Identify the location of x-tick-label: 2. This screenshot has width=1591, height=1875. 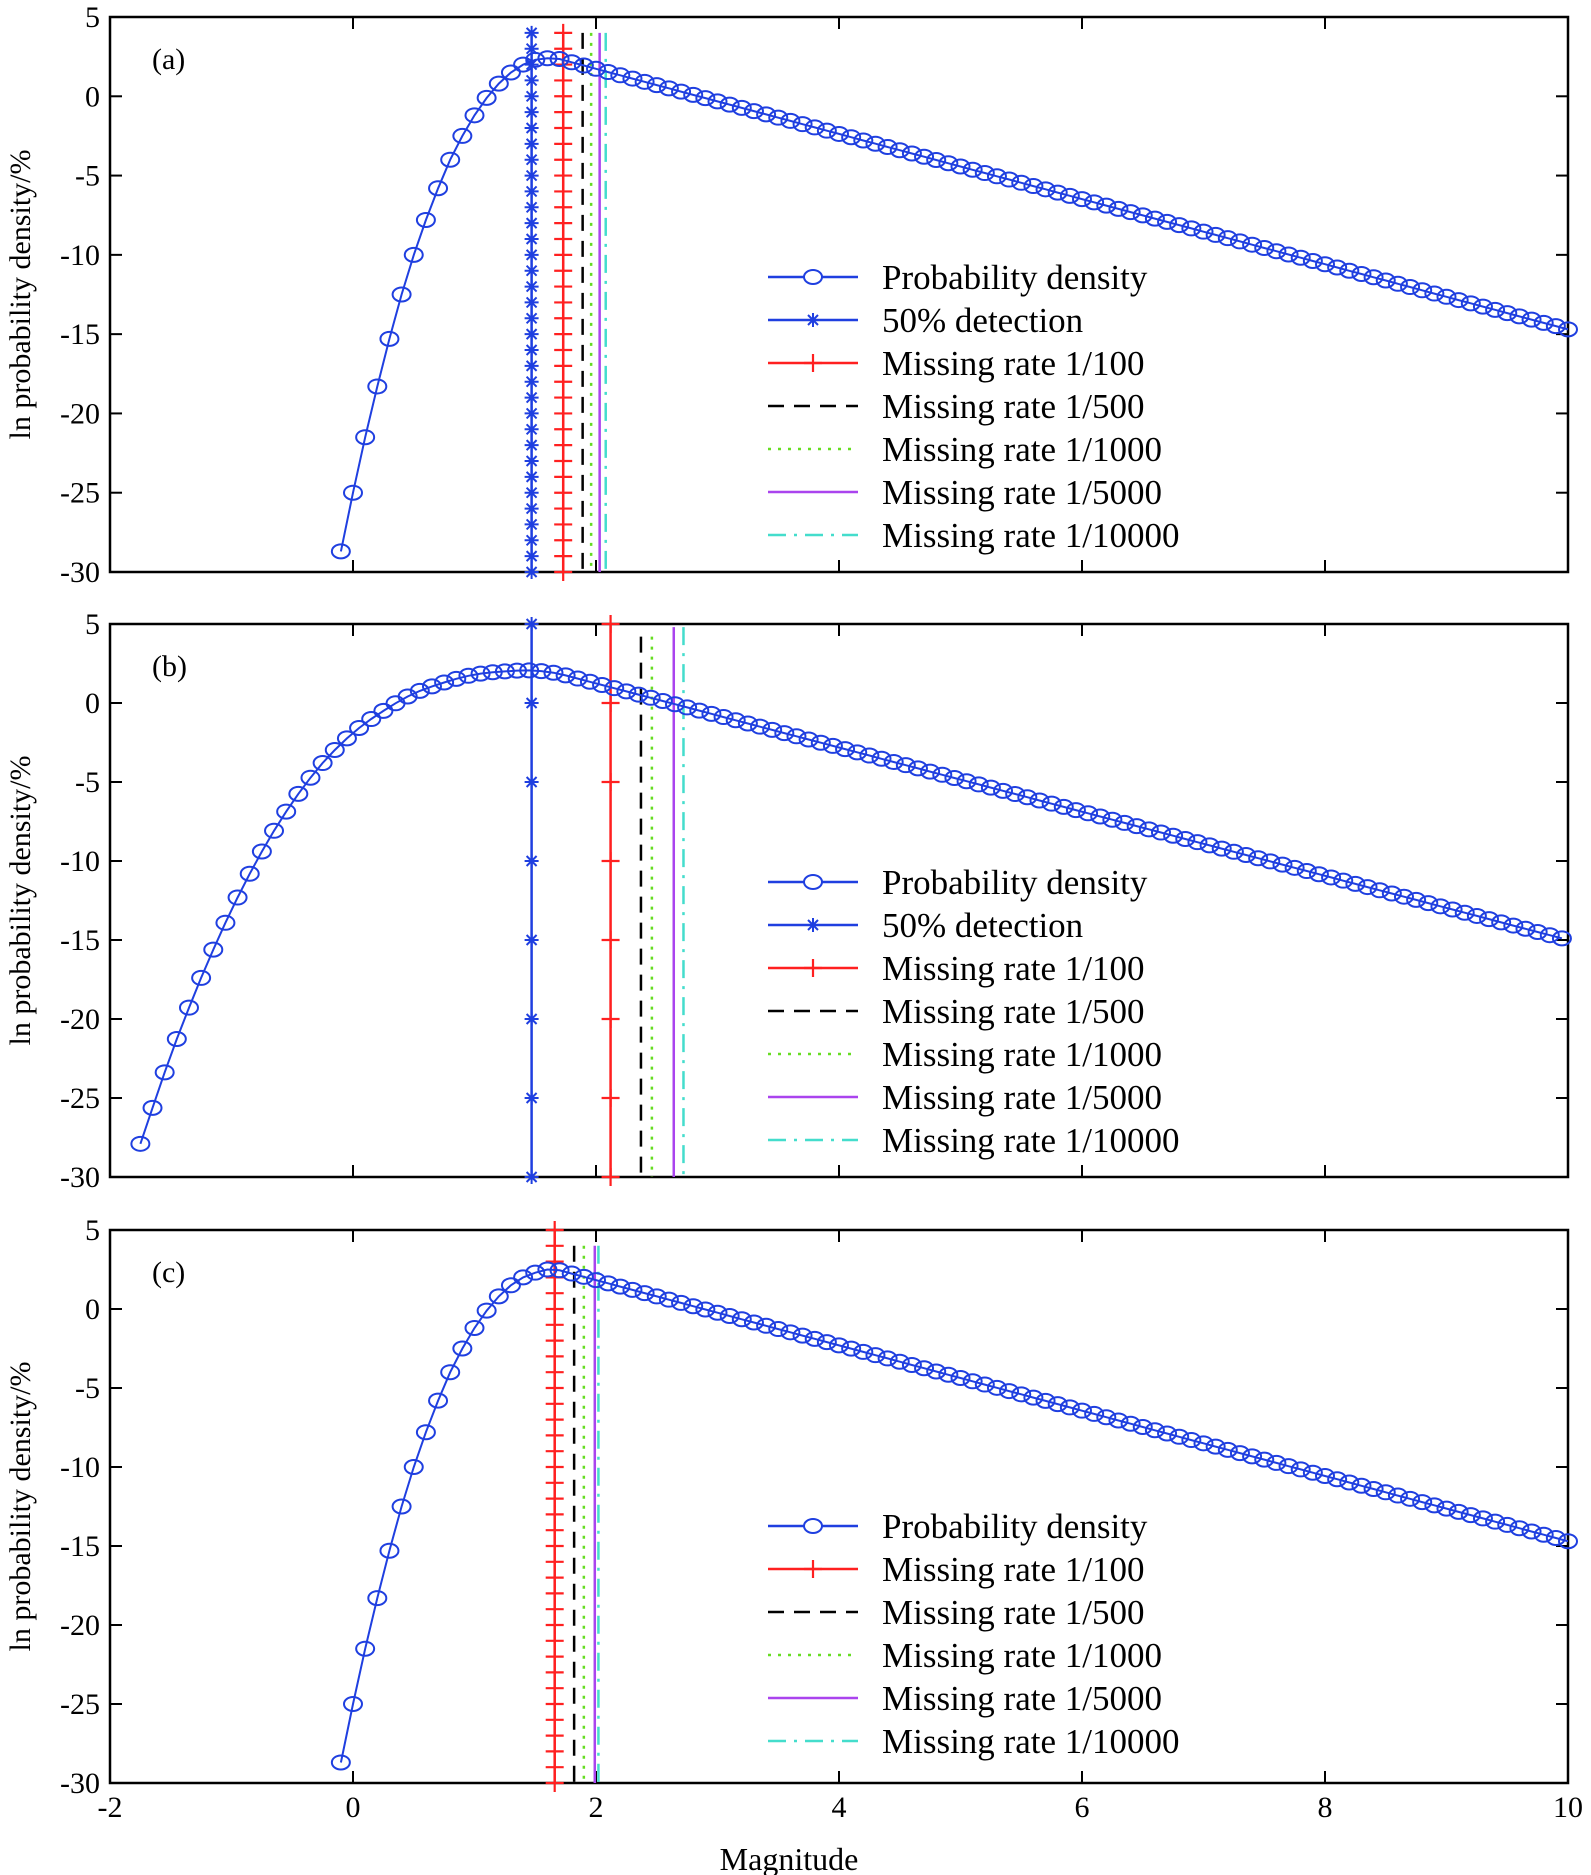
(596, 1807).